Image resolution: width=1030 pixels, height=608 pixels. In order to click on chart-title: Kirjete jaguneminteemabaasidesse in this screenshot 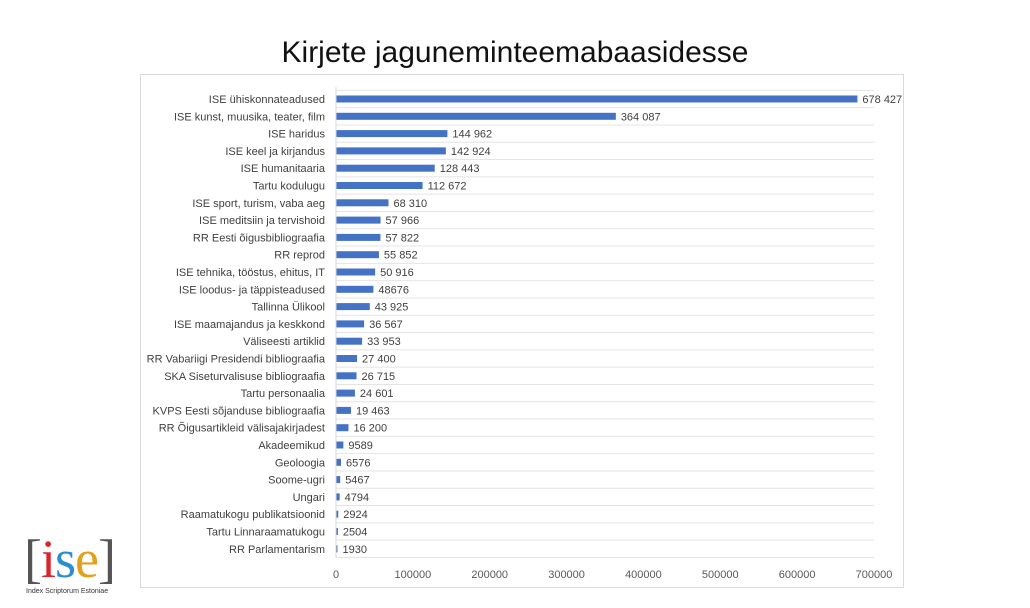, I will do `click(515, 52)`.